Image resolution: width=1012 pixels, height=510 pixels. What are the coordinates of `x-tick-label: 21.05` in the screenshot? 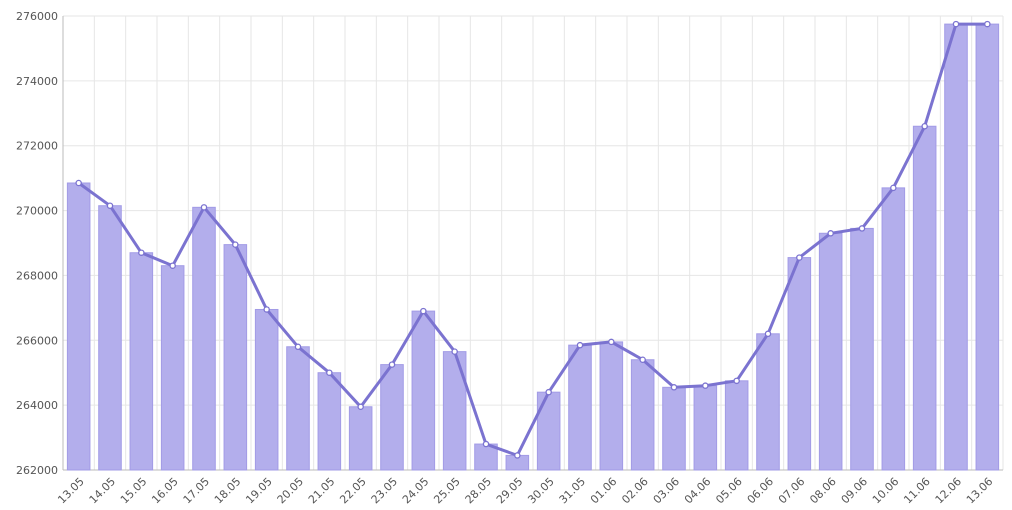 It's located at (321, 490).